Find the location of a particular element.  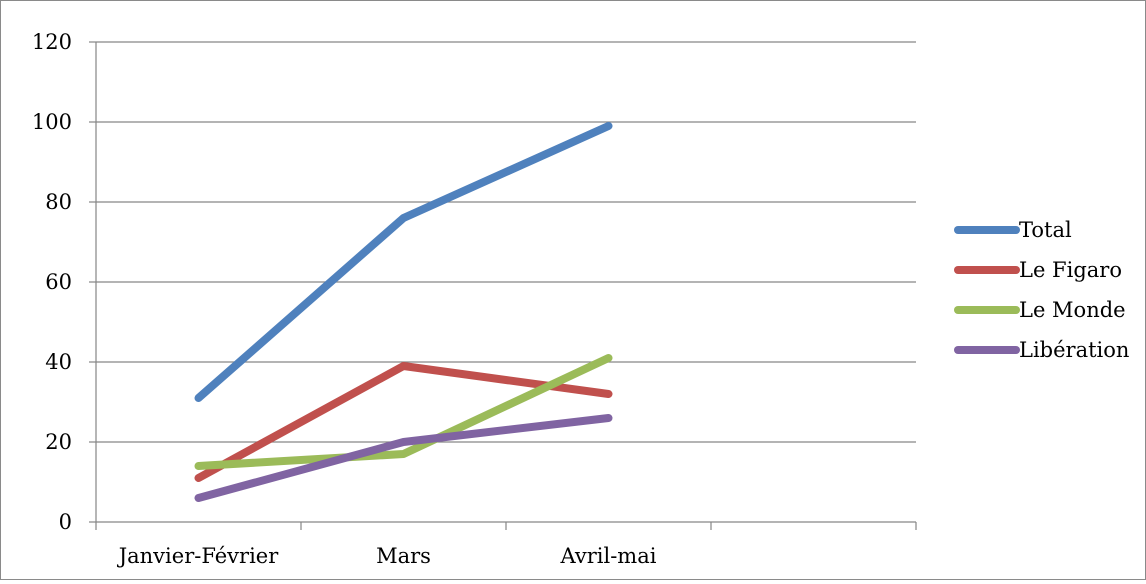

x-tick-label: Avril-mai is located at coordinates (608, 556).